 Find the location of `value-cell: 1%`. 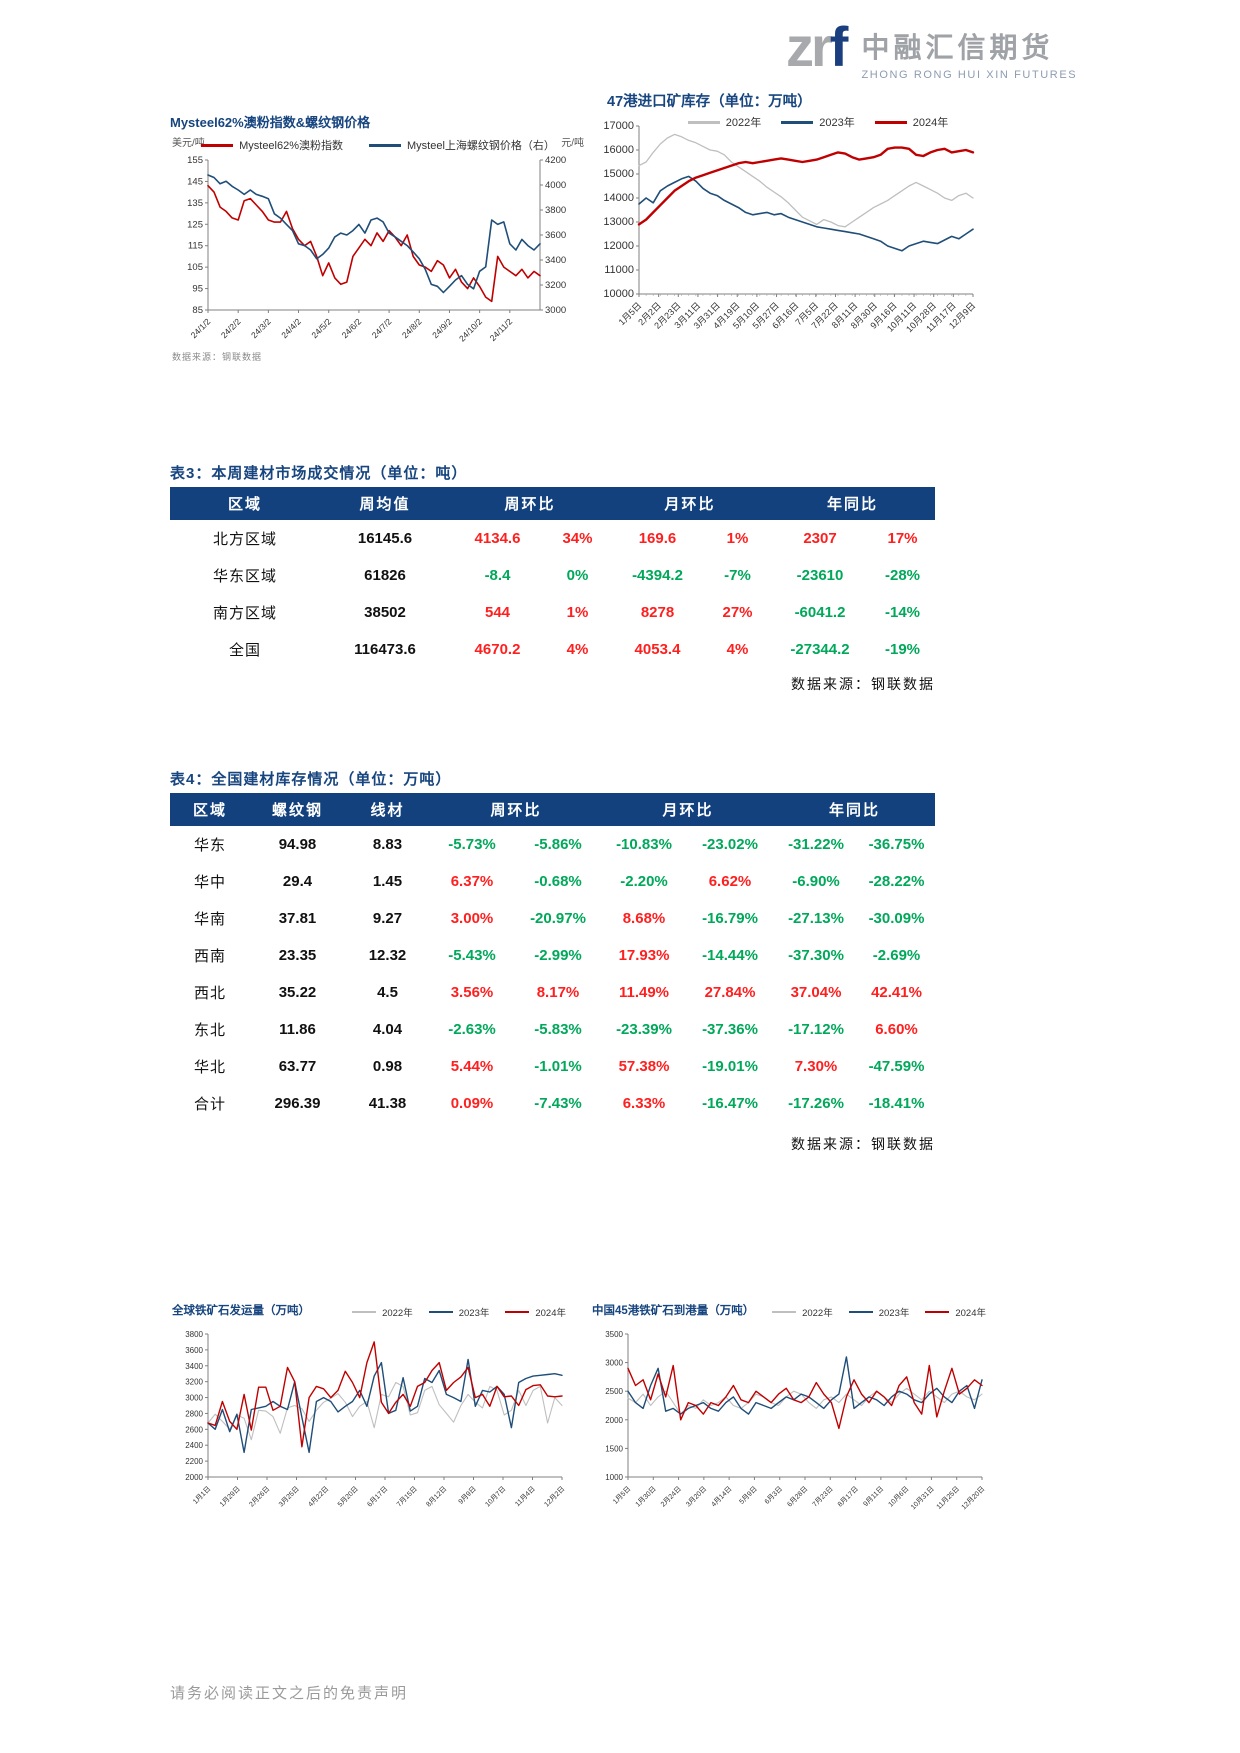

value-cell: 1% is located at coordinates (577, 612).